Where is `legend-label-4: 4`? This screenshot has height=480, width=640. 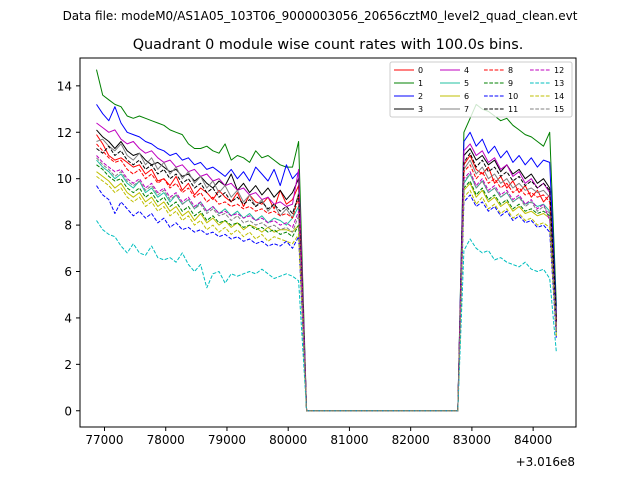 legend-label-4: 4 is located at coordinates (466, 70).